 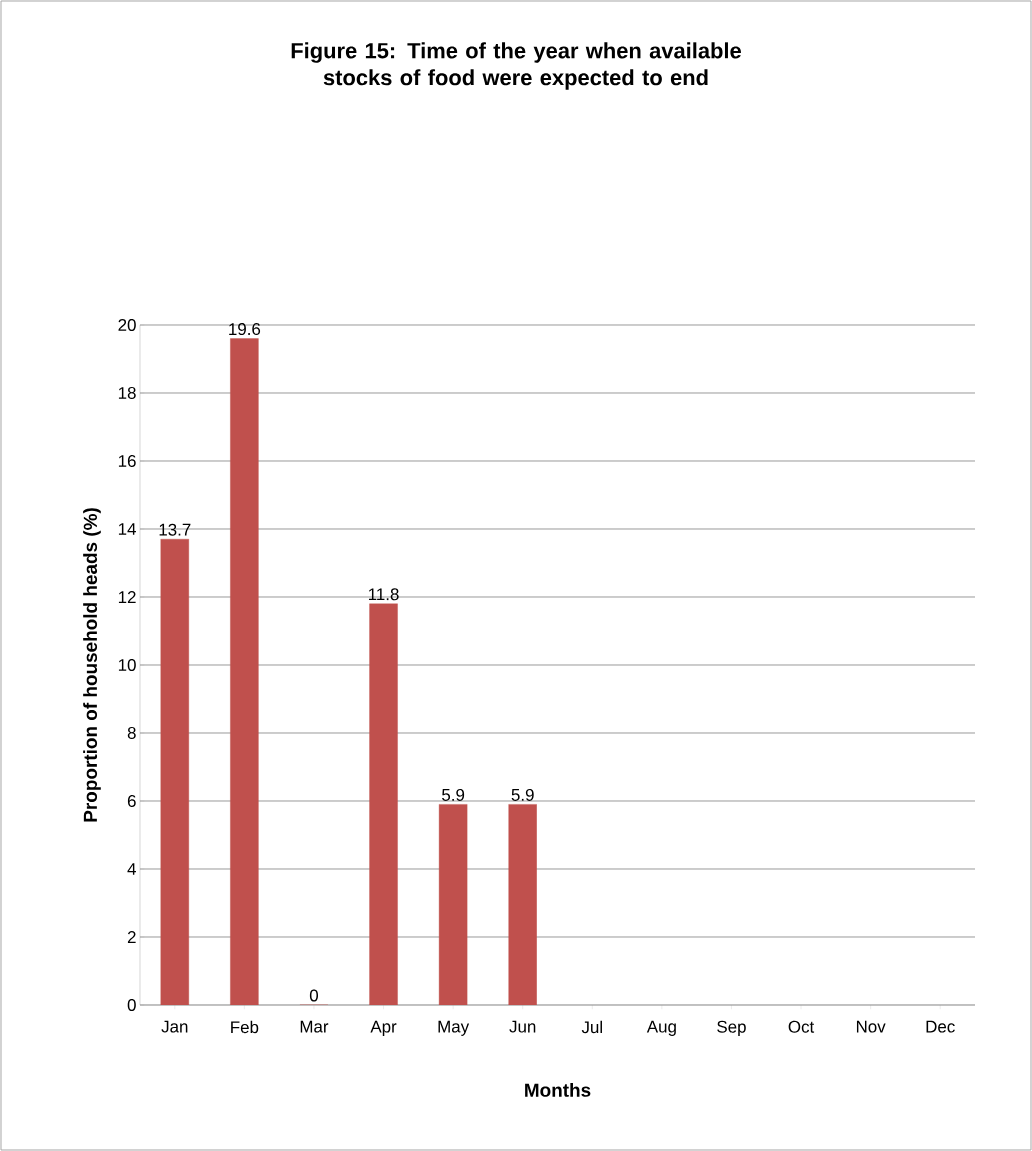 I want to click on data-label: 11.8, so click(x=383, y=594).